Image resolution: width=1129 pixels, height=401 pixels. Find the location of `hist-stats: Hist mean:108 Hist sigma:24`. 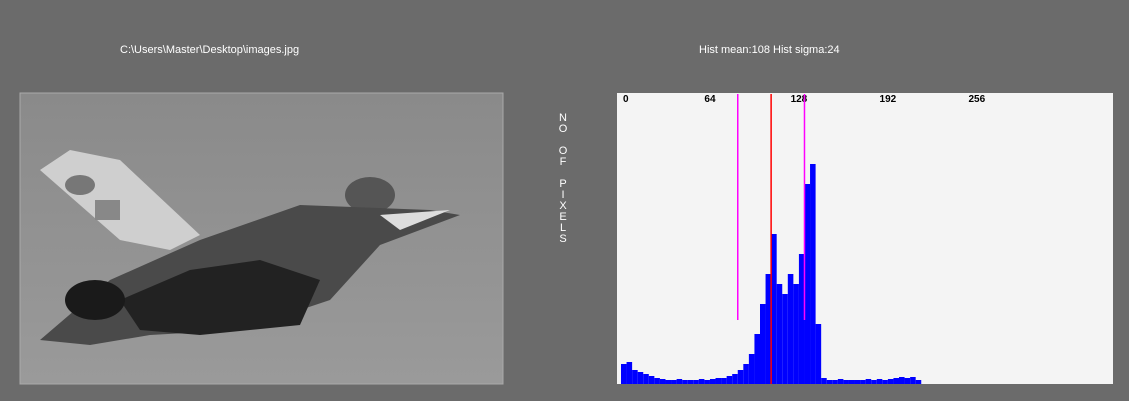

hist-stats: Hist mean:108 Hist sigma:24 is located at coordinates (769, 50).